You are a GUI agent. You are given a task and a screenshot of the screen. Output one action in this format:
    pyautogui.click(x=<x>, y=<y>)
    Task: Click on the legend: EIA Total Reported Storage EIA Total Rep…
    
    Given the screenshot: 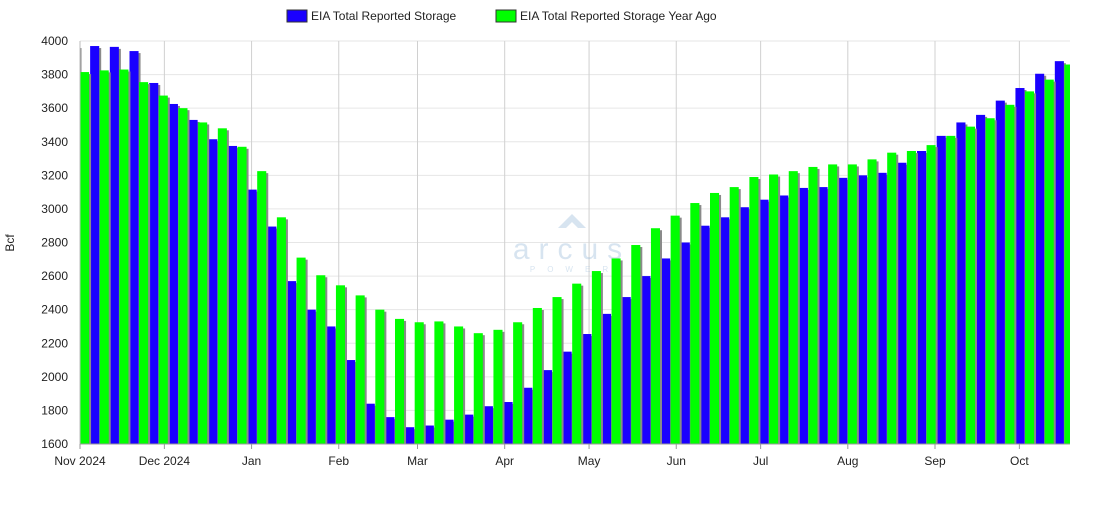 What is the action you would take?
    pyautogui.click(x=501, y=16)
    